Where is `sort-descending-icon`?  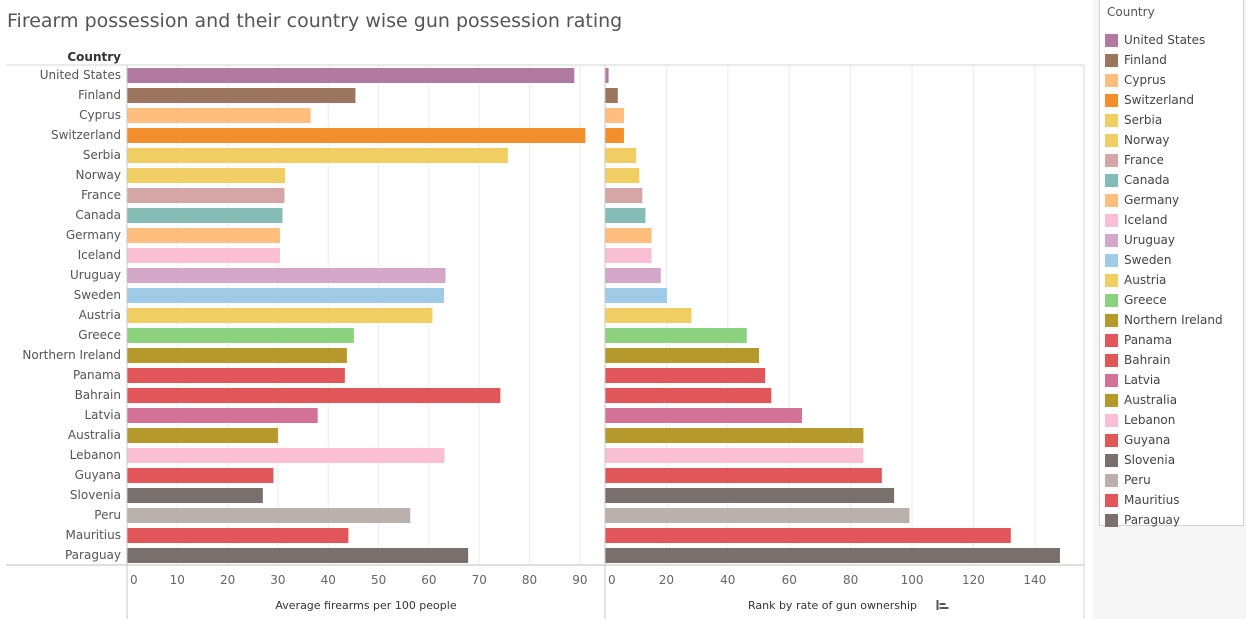
sort-descending-icon is located at coordinates (942, 605).